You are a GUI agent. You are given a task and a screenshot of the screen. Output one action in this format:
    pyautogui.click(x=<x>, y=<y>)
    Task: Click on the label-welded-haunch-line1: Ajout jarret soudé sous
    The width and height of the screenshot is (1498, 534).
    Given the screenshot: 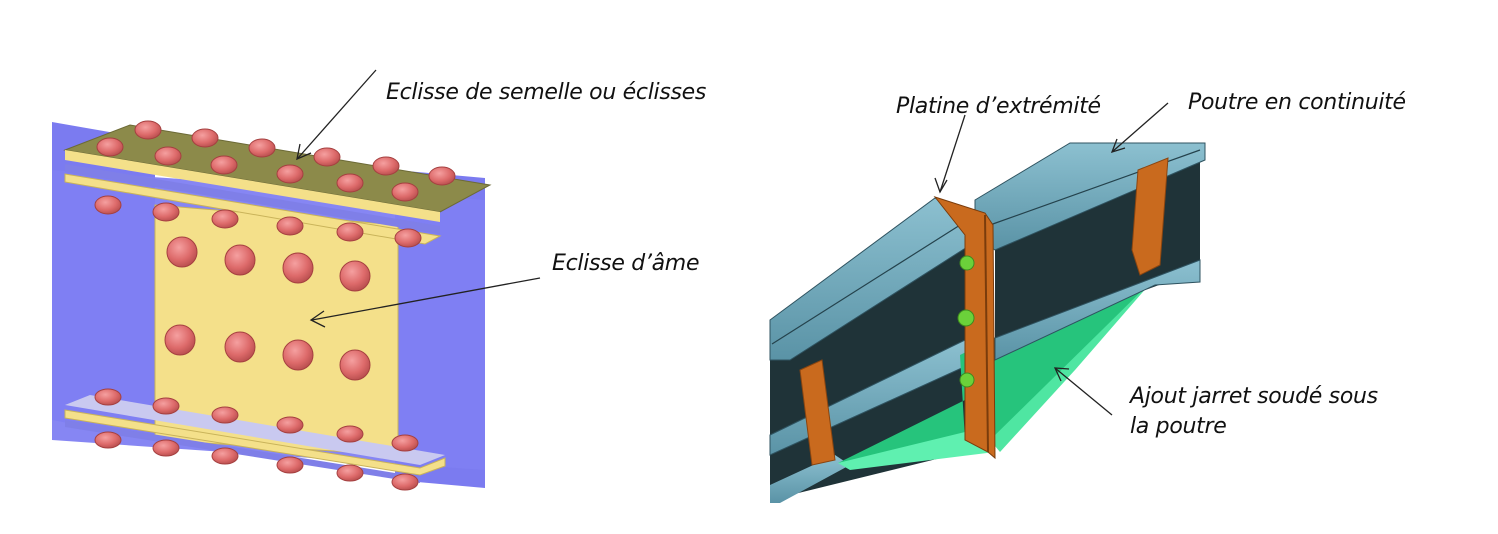 What is the action you would take?
    pyautogui.click(x=1254, y=396)
    